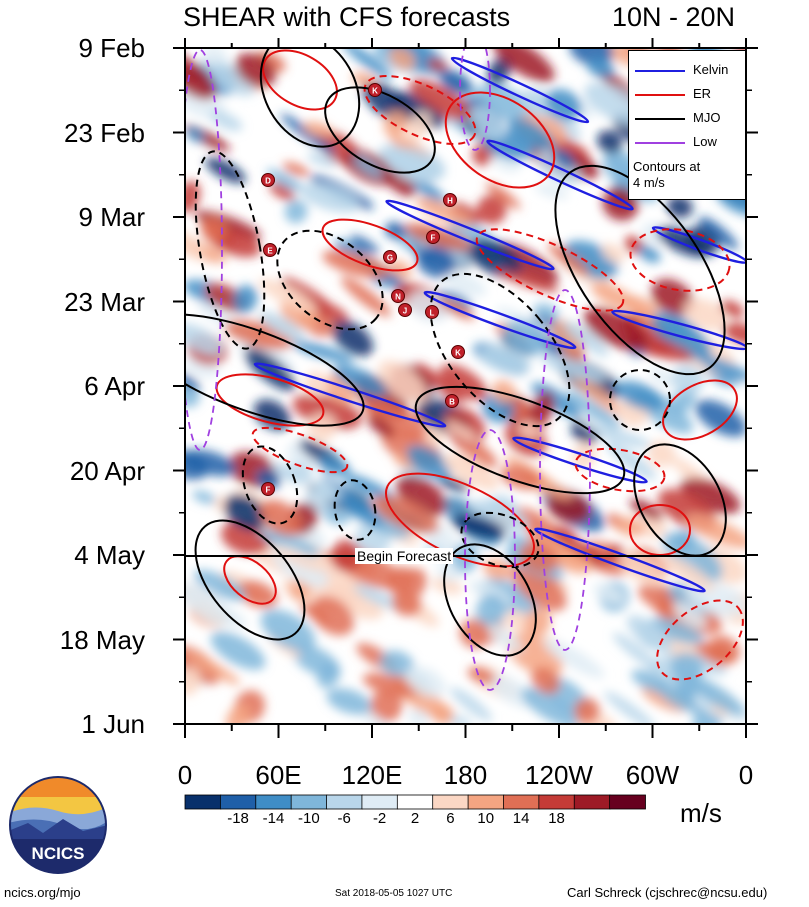 Image resolution: width=809 pixels, height=907 pixels. I want to click on x-tick-label: 0, so click(185, 775).